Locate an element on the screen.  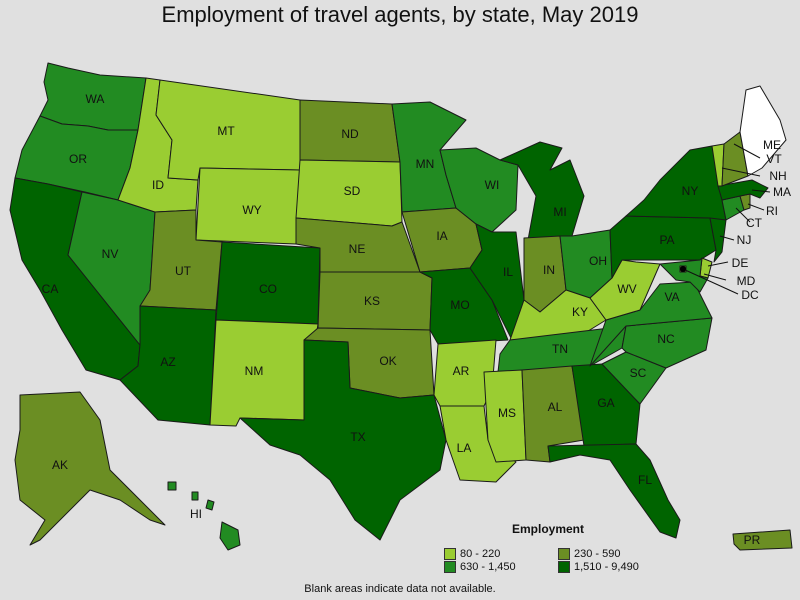
state-md is located at coordinates (684, 275).